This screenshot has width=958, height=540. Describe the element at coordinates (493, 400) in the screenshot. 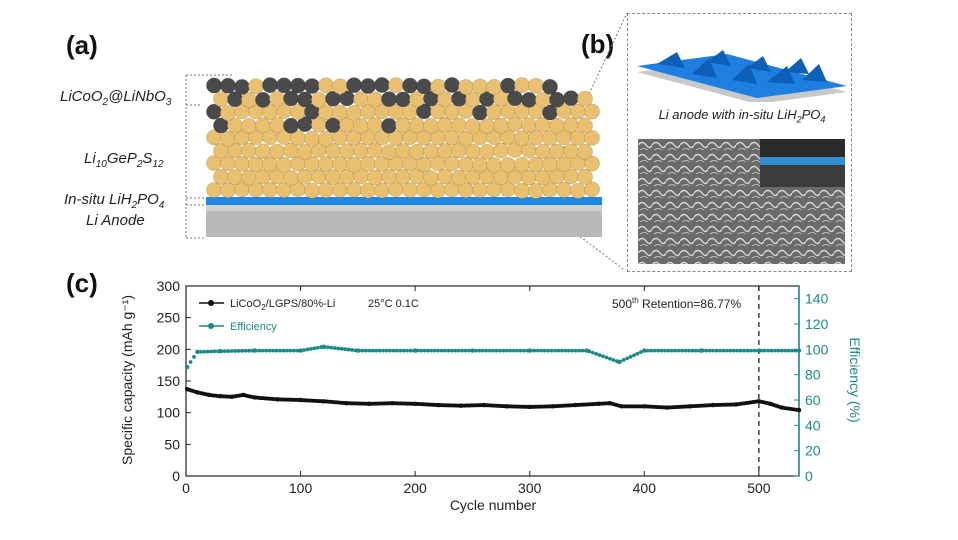

I see `capacity-series` at that location.